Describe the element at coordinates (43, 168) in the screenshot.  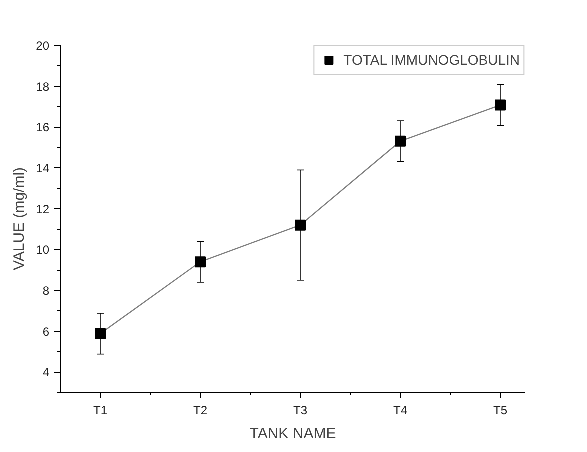
I see `y-tick-label: 14` at that location.